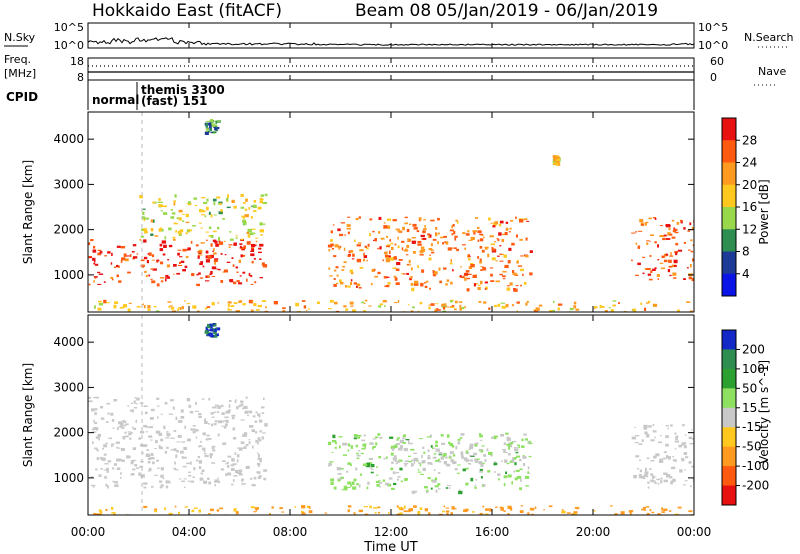 The height and width of the screenshot is (554, 800). What do you see at coordinates (68, 230) in the screenshot?
I see `y-tick-label: 2000` at bounding box center [68, 230].